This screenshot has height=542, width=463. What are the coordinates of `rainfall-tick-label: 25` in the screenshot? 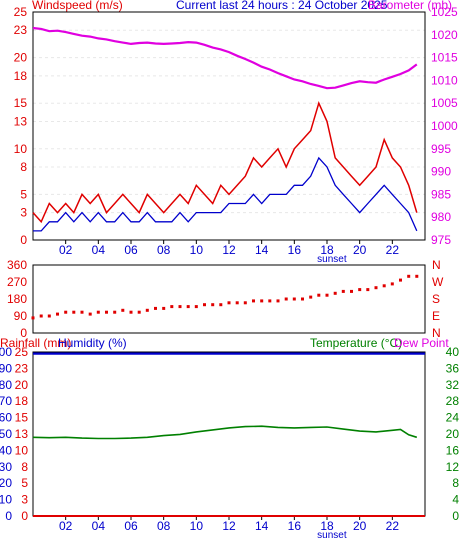 It's located at (22, 352).